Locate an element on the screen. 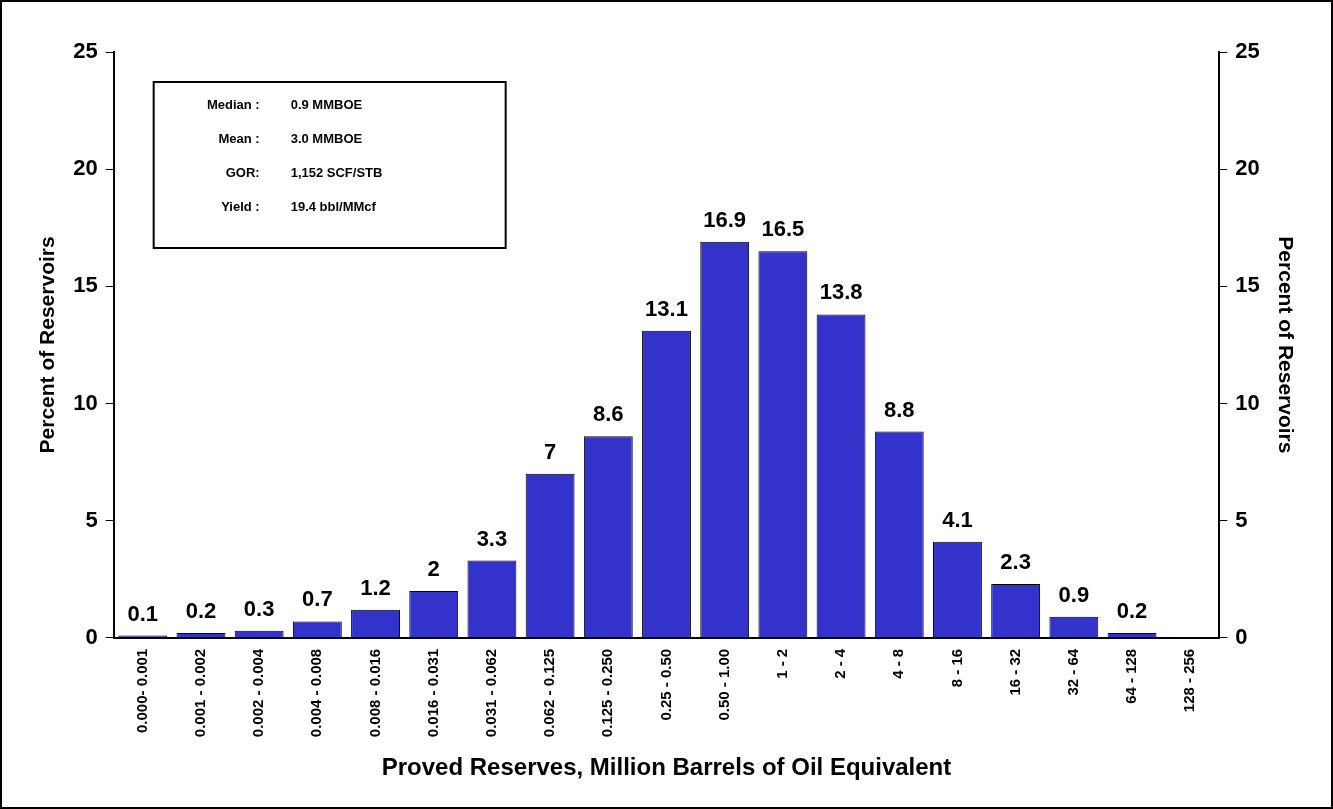 This screenshot has height=809, width=1333. x-tick-label: 0.062 - 0.125 is located at coordinates (549, 693).